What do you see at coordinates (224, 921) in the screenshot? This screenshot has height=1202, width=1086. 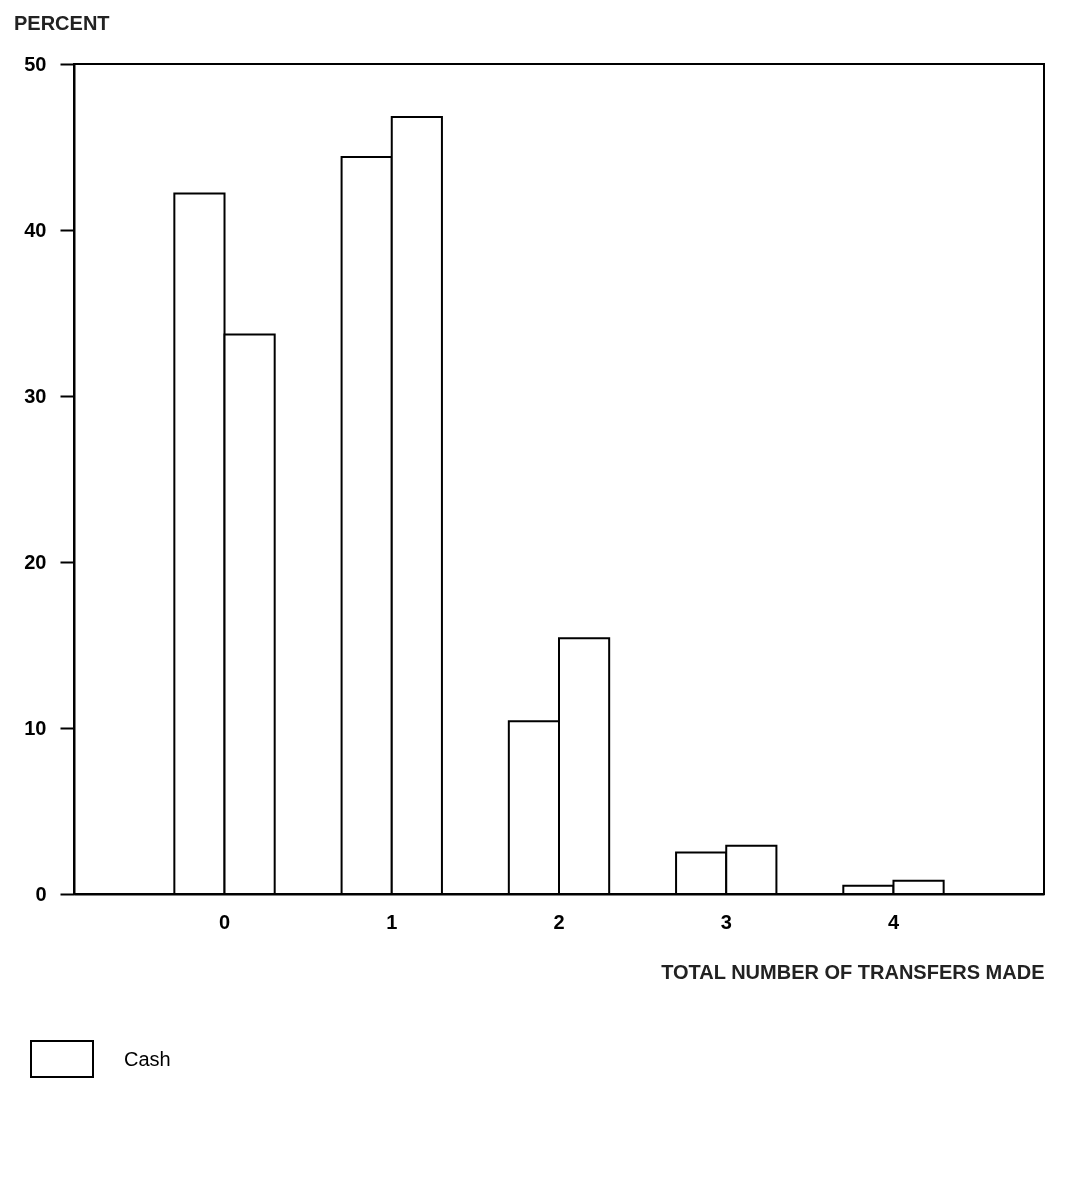 I see `x-tick-label: 0` at bounding box center [224, 921].